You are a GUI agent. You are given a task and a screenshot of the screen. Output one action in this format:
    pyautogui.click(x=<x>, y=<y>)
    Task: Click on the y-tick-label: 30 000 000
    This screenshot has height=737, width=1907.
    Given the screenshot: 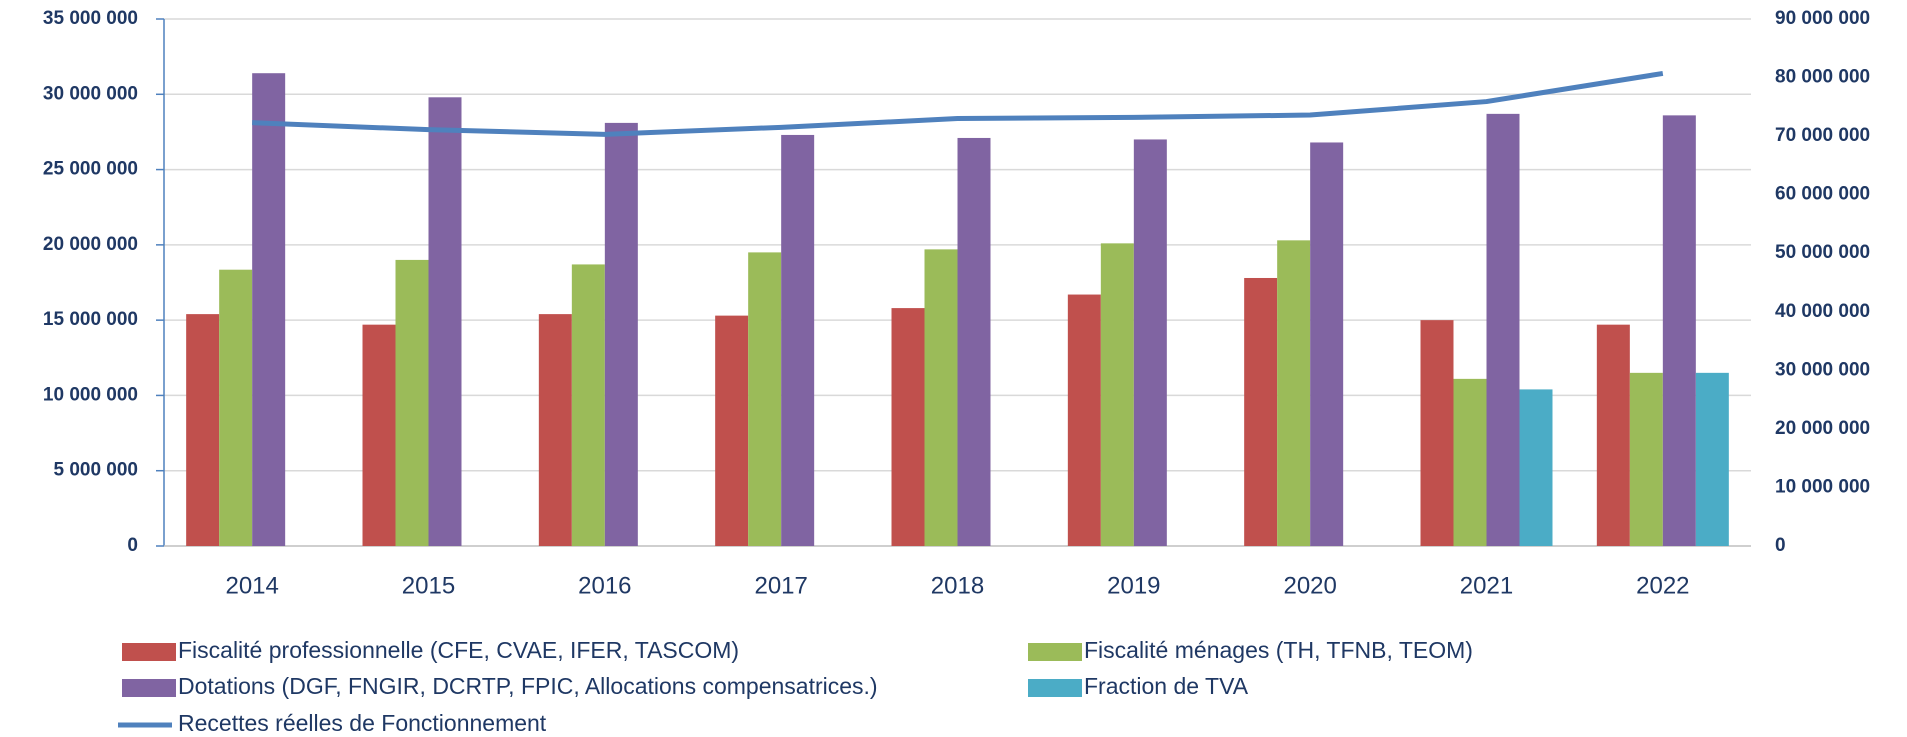 What is the action you would take?
    pyautogui.click(x=90, y=93)
    